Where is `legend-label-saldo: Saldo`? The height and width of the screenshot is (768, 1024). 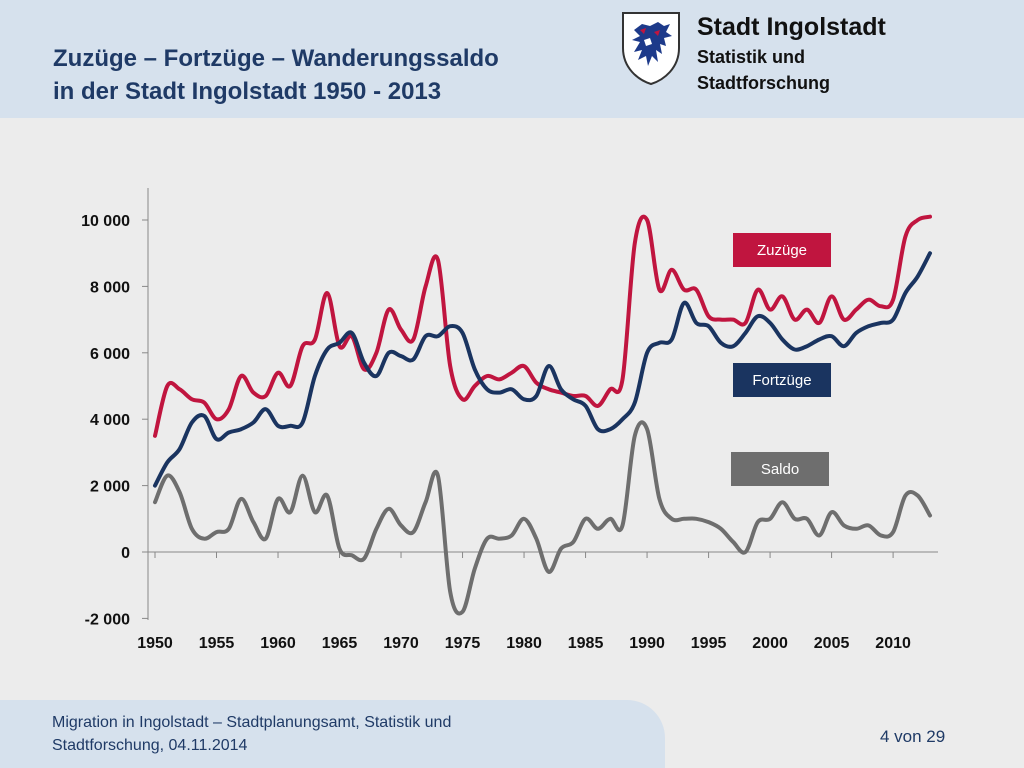
legend-label-saldo: Saldo is located at coordinates (780, 469).